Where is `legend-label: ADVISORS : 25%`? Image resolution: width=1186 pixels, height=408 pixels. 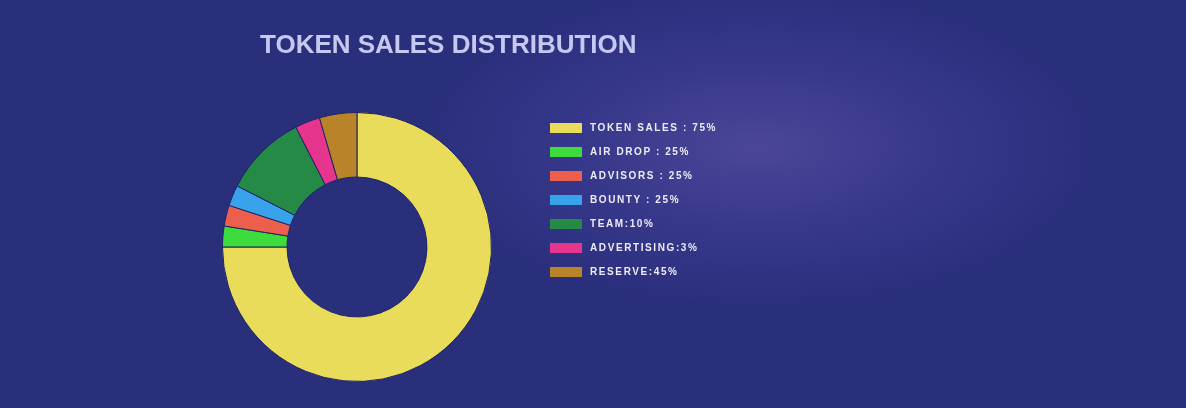 legend-label: ADVISORS : 25% is located at coordinates (642, 175).